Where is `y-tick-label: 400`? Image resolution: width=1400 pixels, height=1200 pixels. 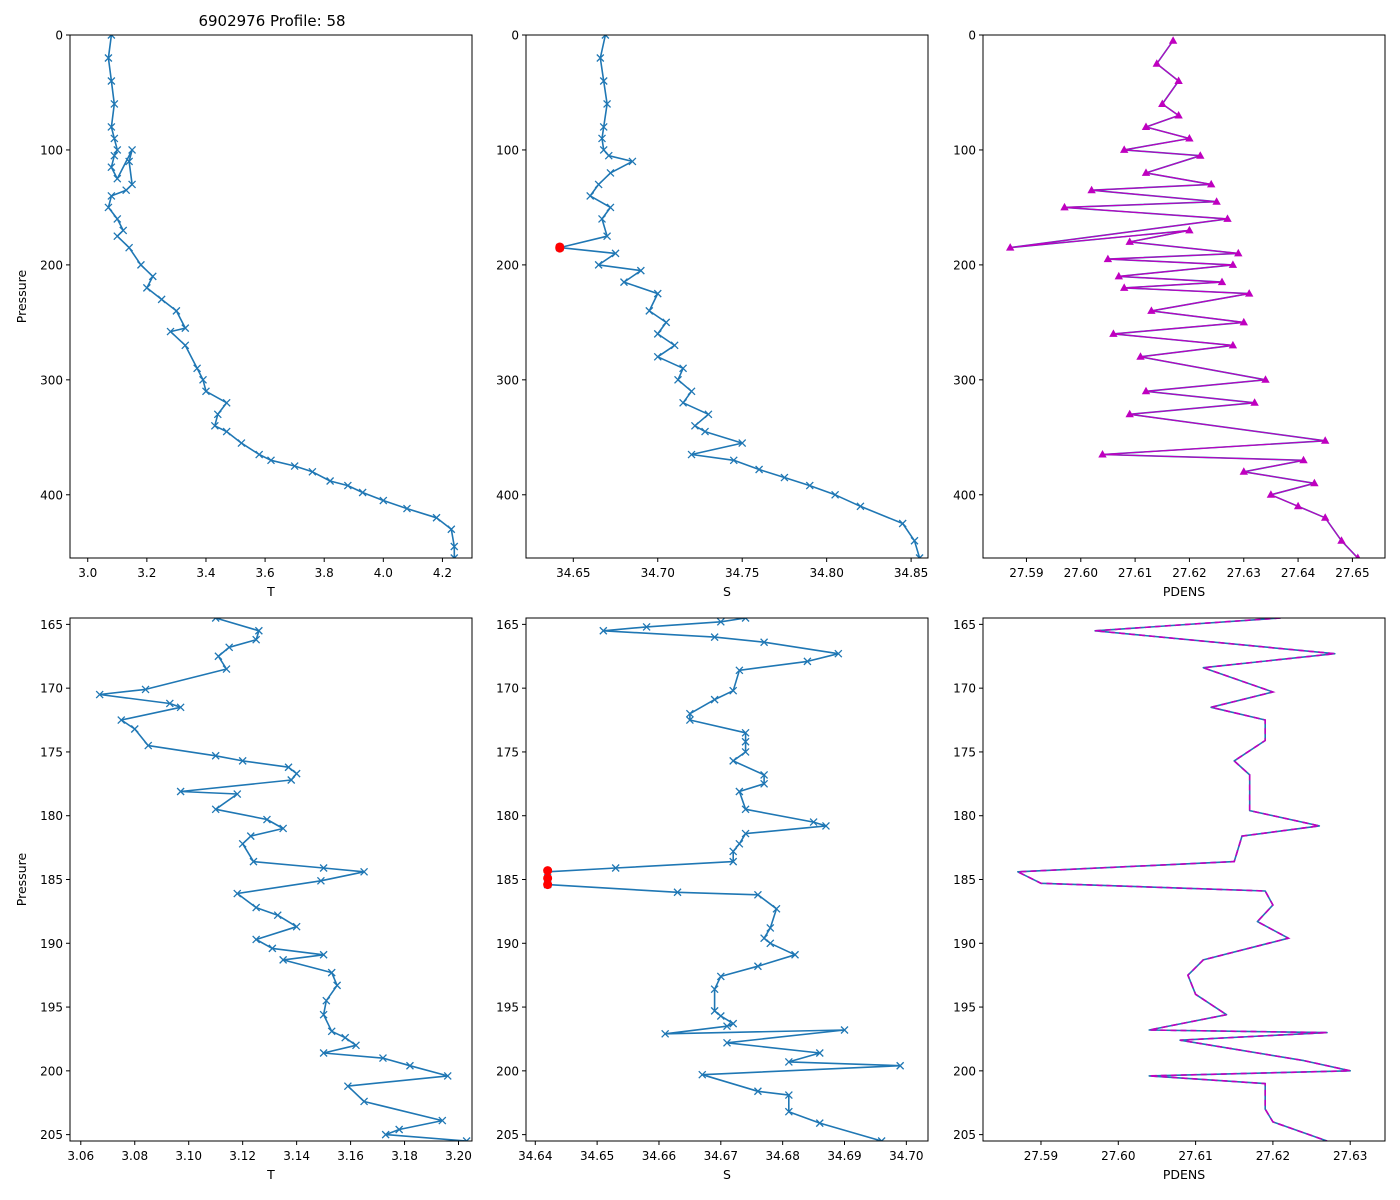
y-tick-label: 400 is located at coordinates (964, 495).